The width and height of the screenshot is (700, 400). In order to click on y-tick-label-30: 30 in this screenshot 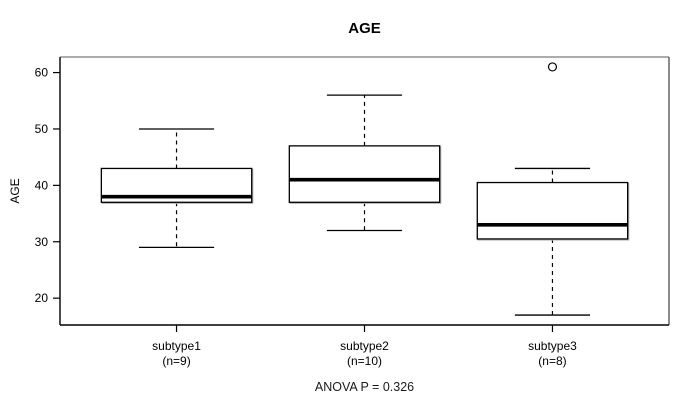, I will do `click(42, 242)`.